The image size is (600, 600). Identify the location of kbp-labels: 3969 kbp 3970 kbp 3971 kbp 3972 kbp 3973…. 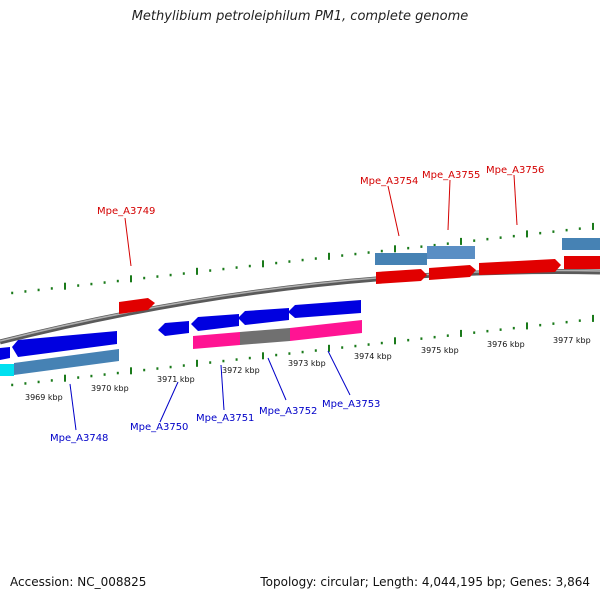
(308, 369).